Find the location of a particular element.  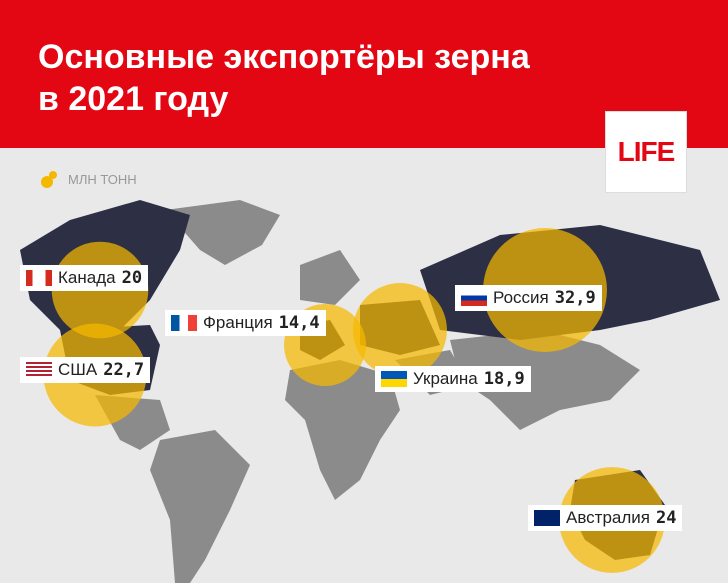

country-label: Россия 32,9 is located at coordinates (528, 298).